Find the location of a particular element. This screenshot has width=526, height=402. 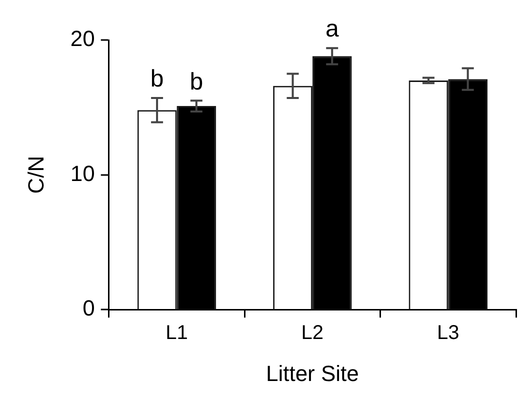

x-tick-label: L1 is located at coordinates (177, 333).